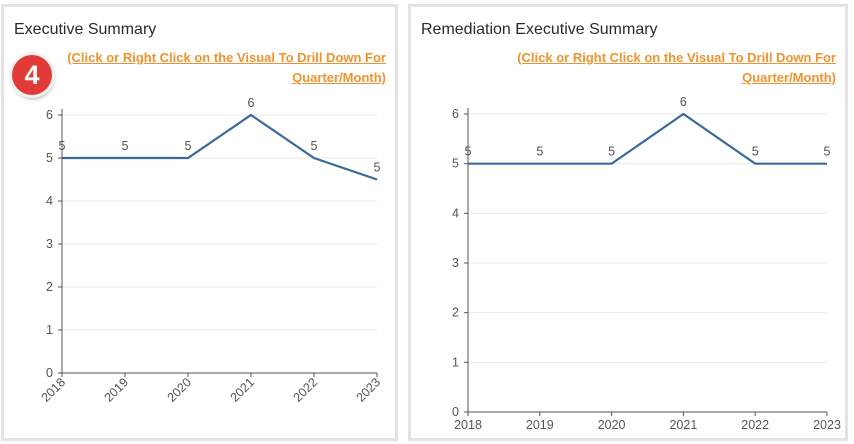  What do you see at coordinates (539, 29) in the screenshot?
I see `panel-title: Remediation Executive Summary` at bounding box center [539, 29].